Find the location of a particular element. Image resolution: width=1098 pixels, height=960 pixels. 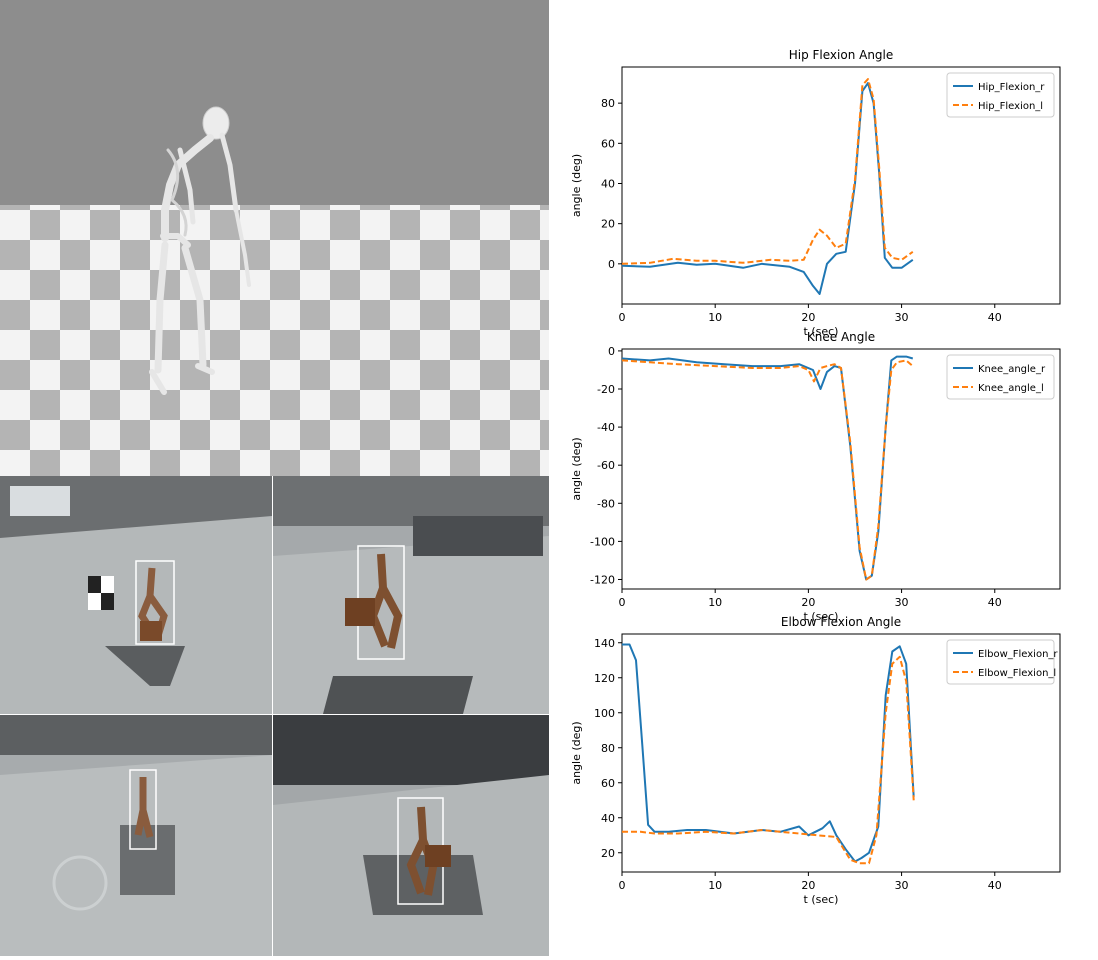

y-tick-label: 120 is located at coordinates (604, 678).